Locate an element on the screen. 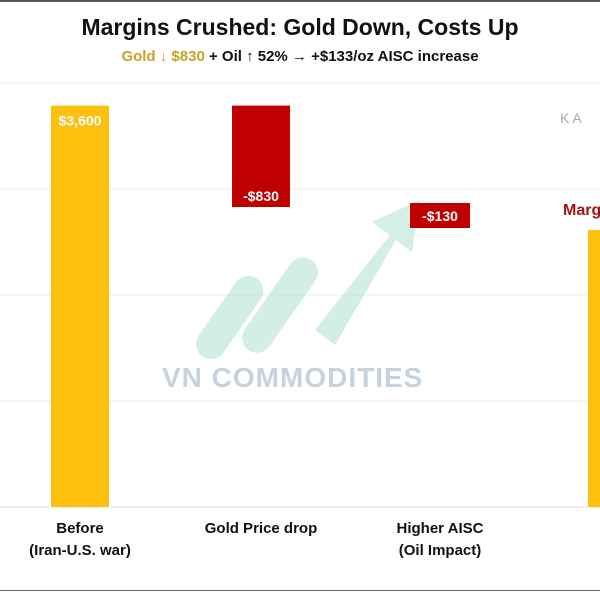  bottom-border is located at coordinates (300, 590).